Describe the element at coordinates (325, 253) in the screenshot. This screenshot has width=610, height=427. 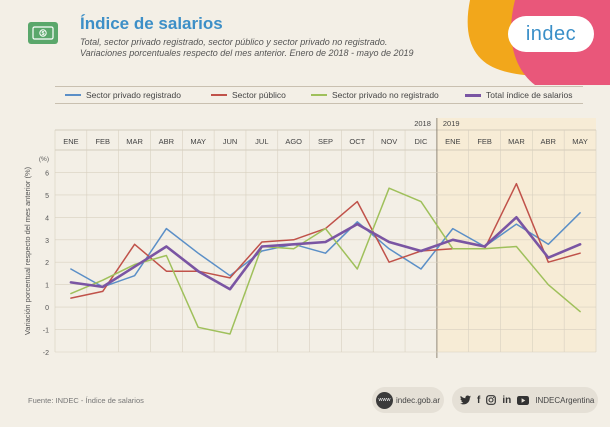
I see `series-line-total-ndice-de-salarios` at that location.